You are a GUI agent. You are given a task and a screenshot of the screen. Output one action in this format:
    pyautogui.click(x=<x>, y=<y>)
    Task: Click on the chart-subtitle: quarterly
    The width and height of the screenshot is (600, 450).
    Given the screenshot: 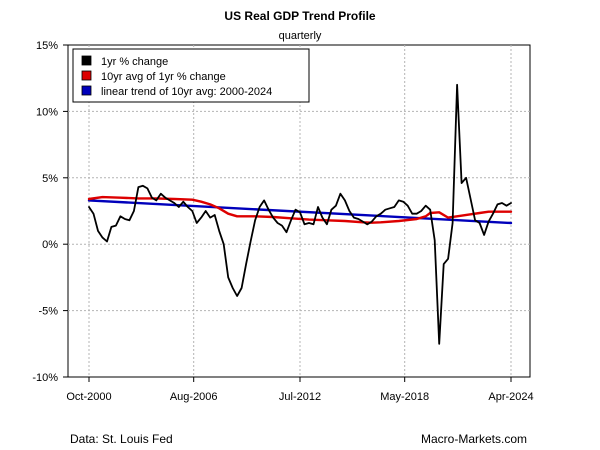 What is the action you would take?
    pyautogui.click(x=300, y=36)
    